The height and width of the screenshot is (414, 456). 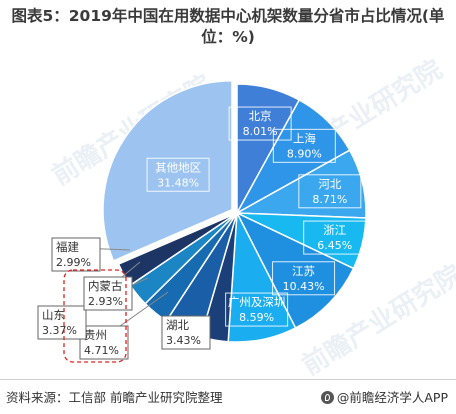 I want to click on slice-value-label: 2.93%, so click(x=105, y=301).